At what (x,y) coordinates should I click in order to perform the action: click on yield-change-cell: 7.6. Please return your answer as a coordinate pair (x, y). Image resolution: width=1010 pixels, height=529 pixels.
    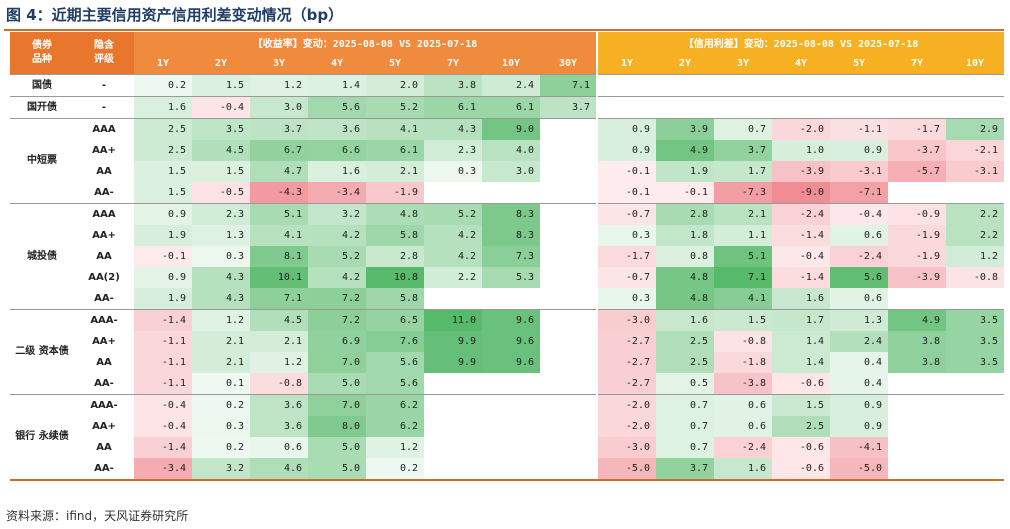
    Looking at the image, I should click on (395, 341).